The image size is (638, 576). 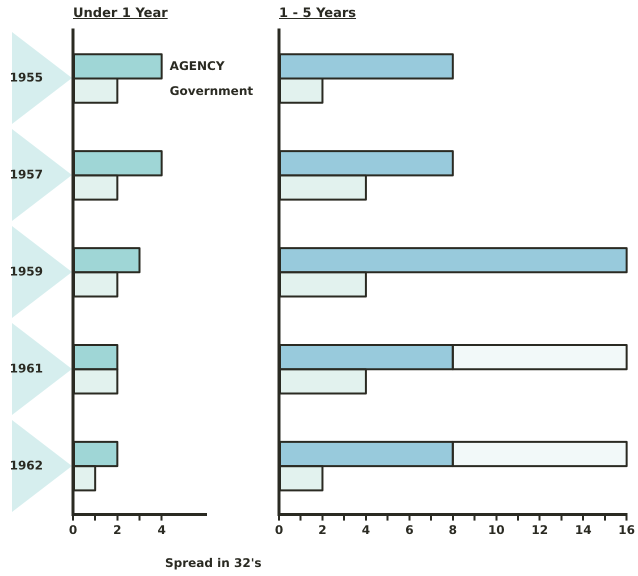 I want to click on y-tick-label: 1962, so click(x=26, y=465).